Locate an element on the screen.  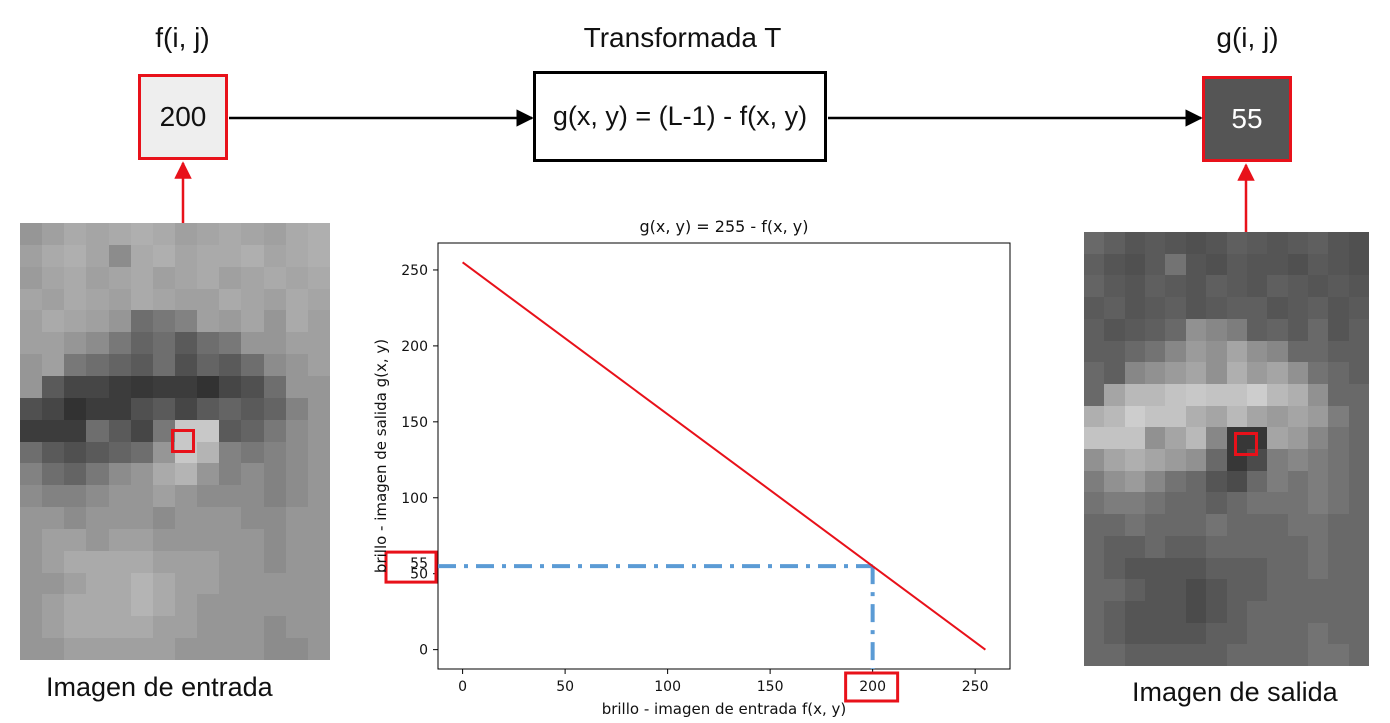
y-value-highlight is located at coordinates (411, 567).